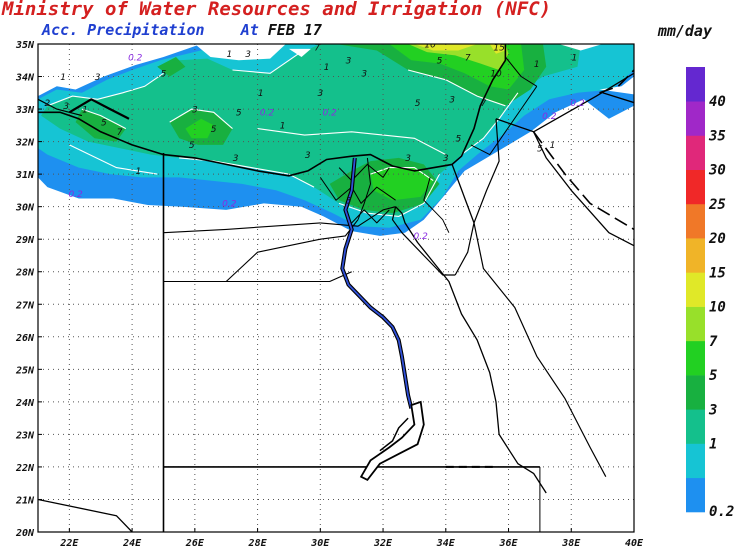  Describe the element at coordinates (25, 78) in the screenshot. I see `lat-tick-label: 34N` at that location.